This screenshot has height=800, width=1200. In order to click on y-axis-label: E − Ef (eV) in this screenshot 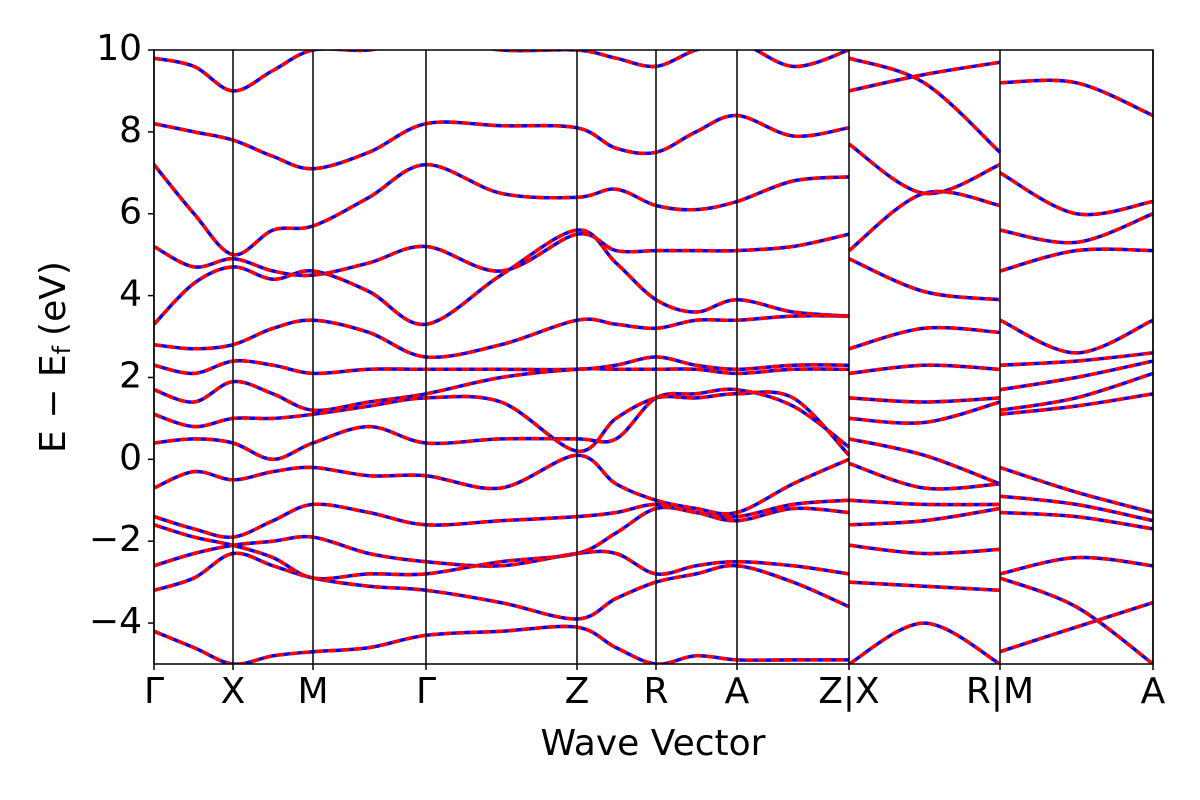, I will do `click(54, 357)`.